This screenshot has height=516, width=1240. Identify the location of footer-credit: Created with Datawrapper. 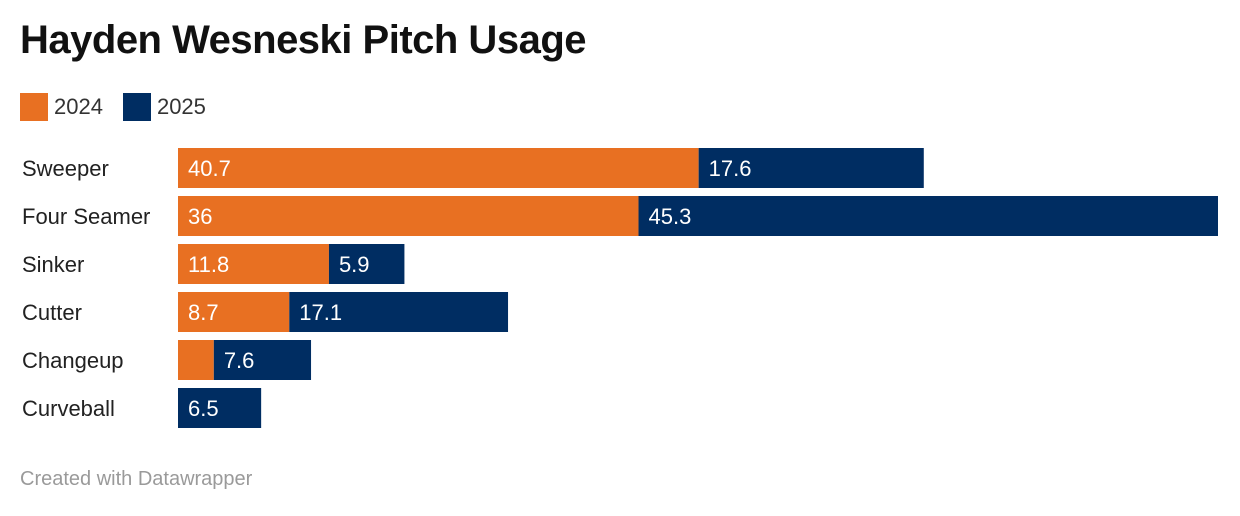
(136, 479).